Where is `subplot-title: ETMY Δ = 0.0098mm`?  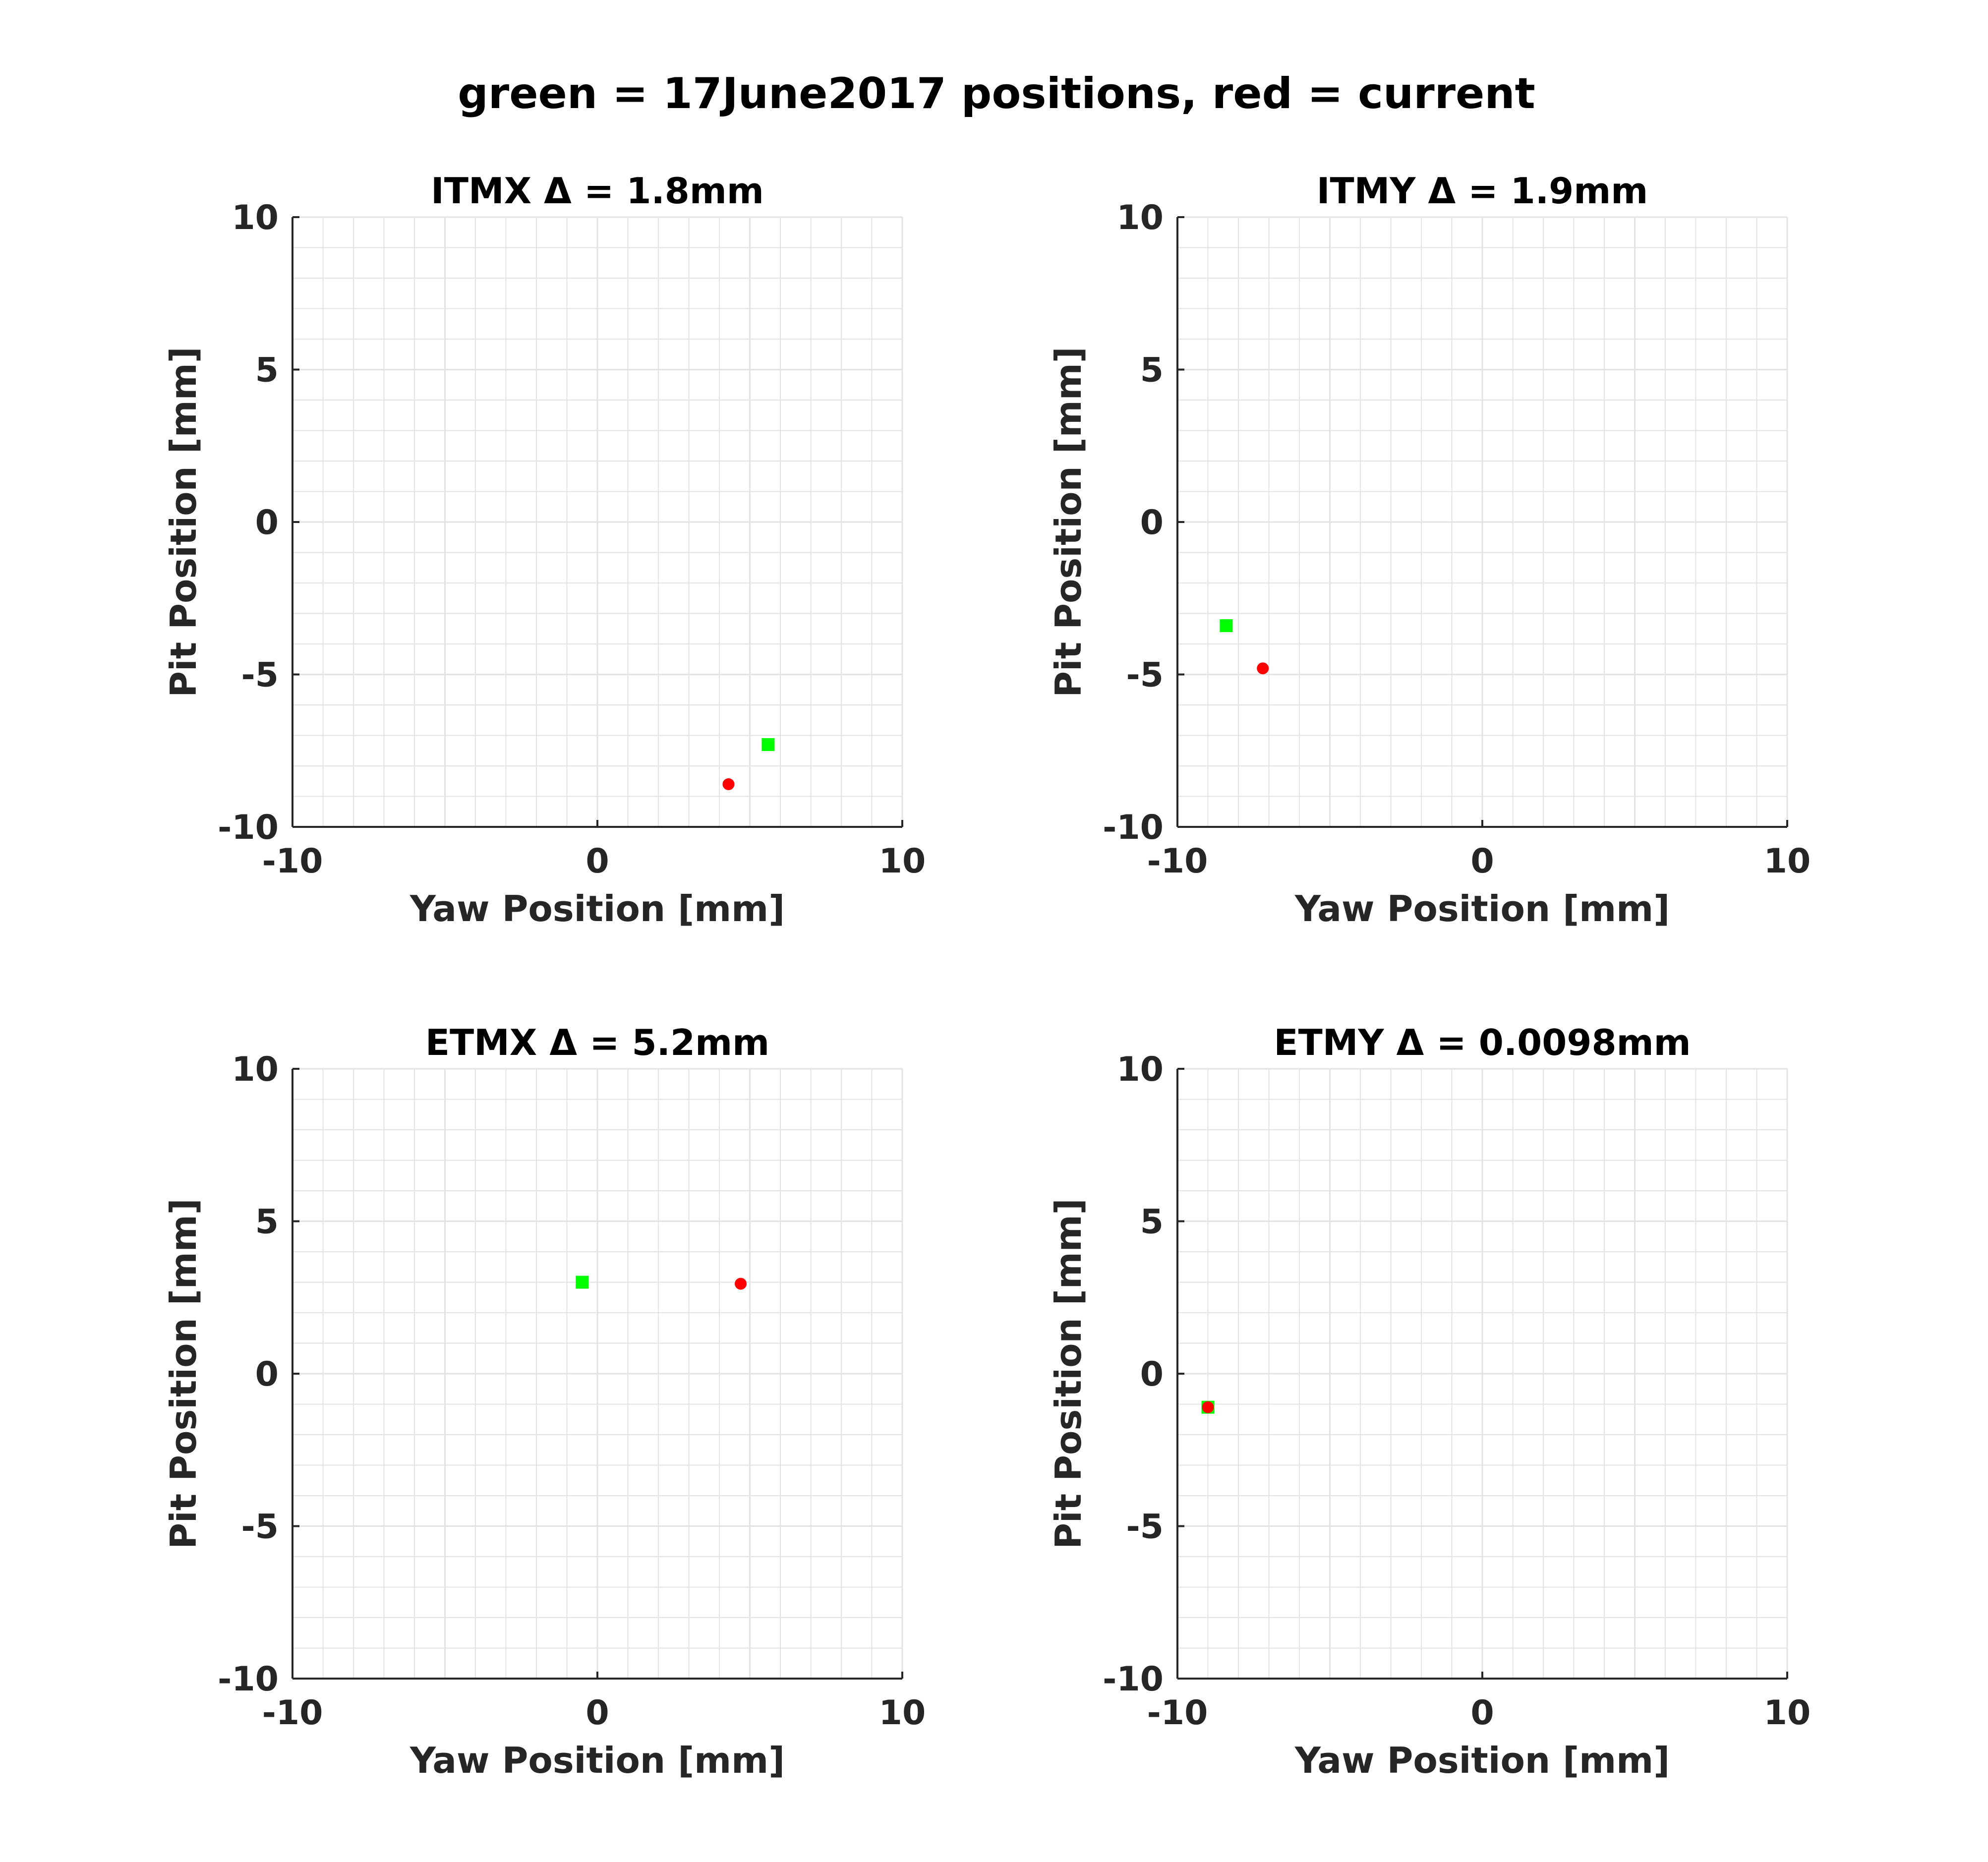
subplot-title: ETMY Δ = 0.0098mm is located at coordinates (1482, 1042).